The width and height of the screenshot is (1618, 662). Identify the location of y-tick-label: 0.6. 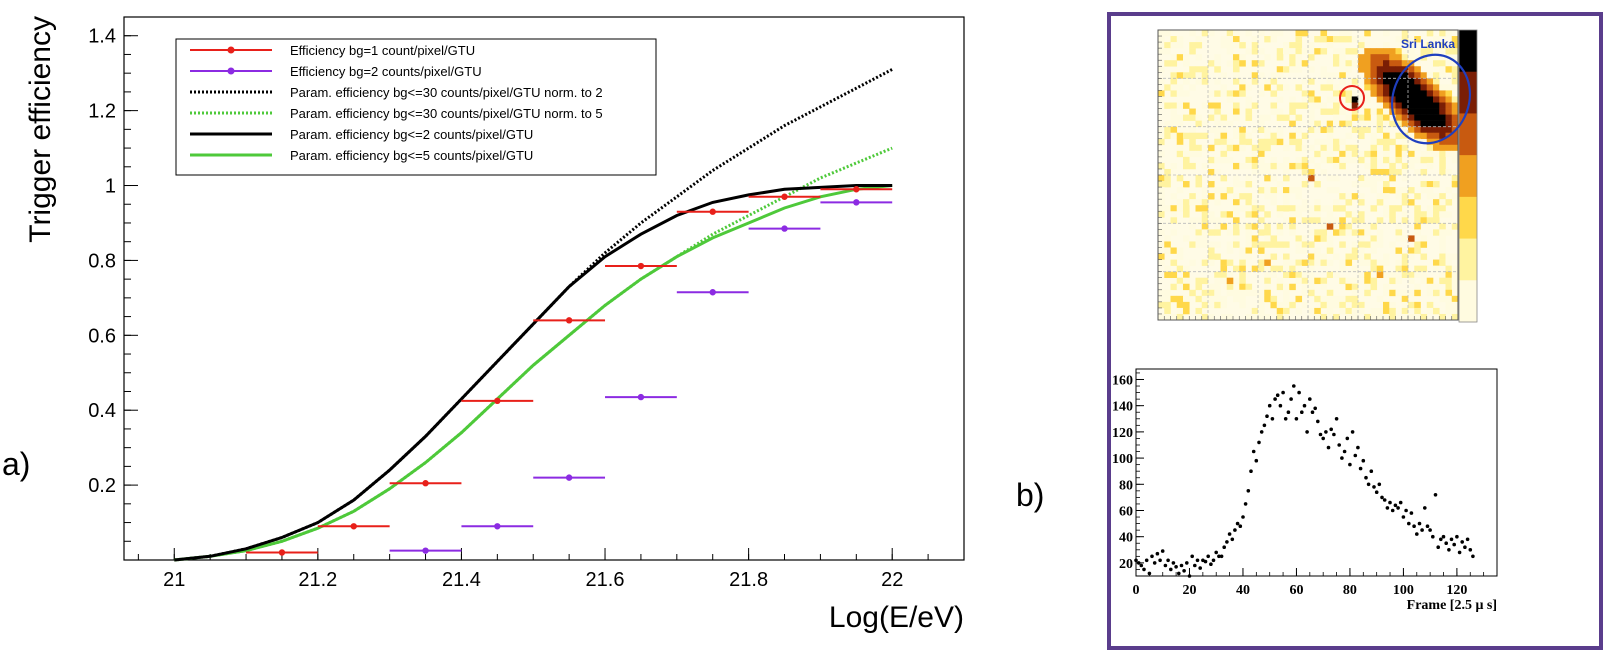
(102, 336).